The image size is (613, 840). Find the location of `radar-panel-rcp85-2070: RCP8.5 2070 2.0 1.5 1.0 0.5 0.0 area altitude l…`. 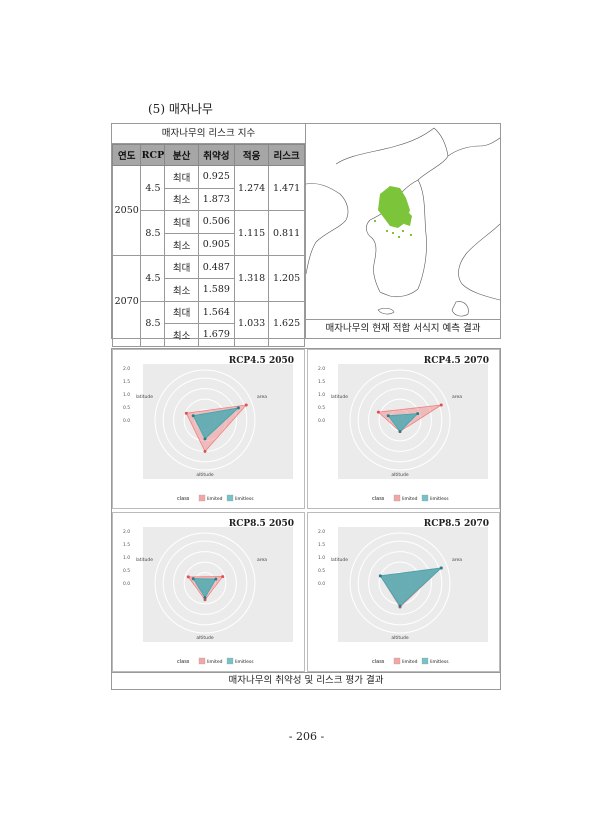

radar-panel-rcp85-2070: RCP8.5 2070 2.0 1.5 1.0 0.5 0.0 area altitude l… is located at coordinates (403, 592).